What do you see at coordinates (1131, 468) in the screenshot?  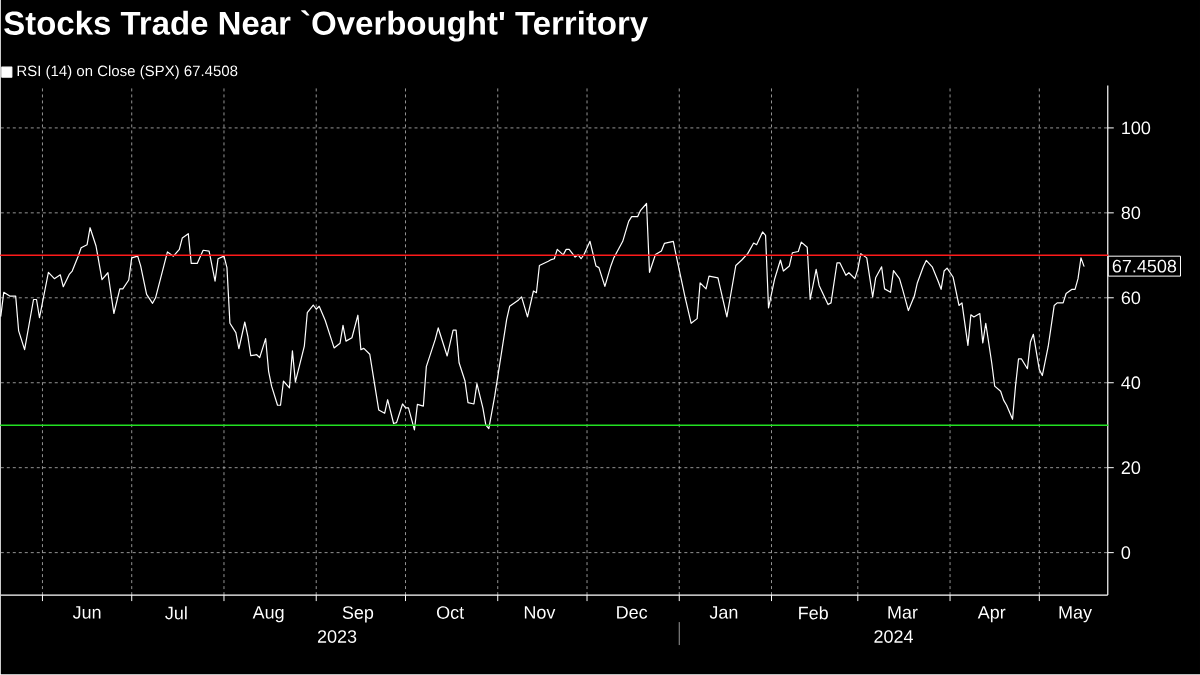 I see `y-tick-label: 20` at bounding box center [1131, 468].